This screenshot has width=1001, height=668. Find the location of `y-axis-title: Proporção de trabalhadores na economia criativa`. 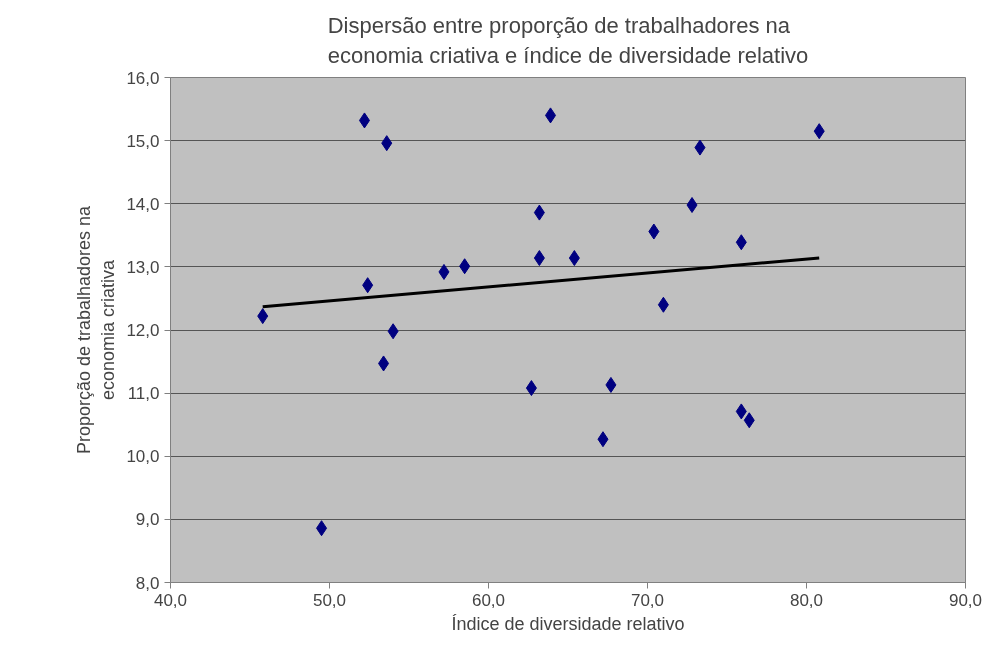

y-axis-title: Proporção de trabalhadores na economia criativa is located at coordinates (96, 329).